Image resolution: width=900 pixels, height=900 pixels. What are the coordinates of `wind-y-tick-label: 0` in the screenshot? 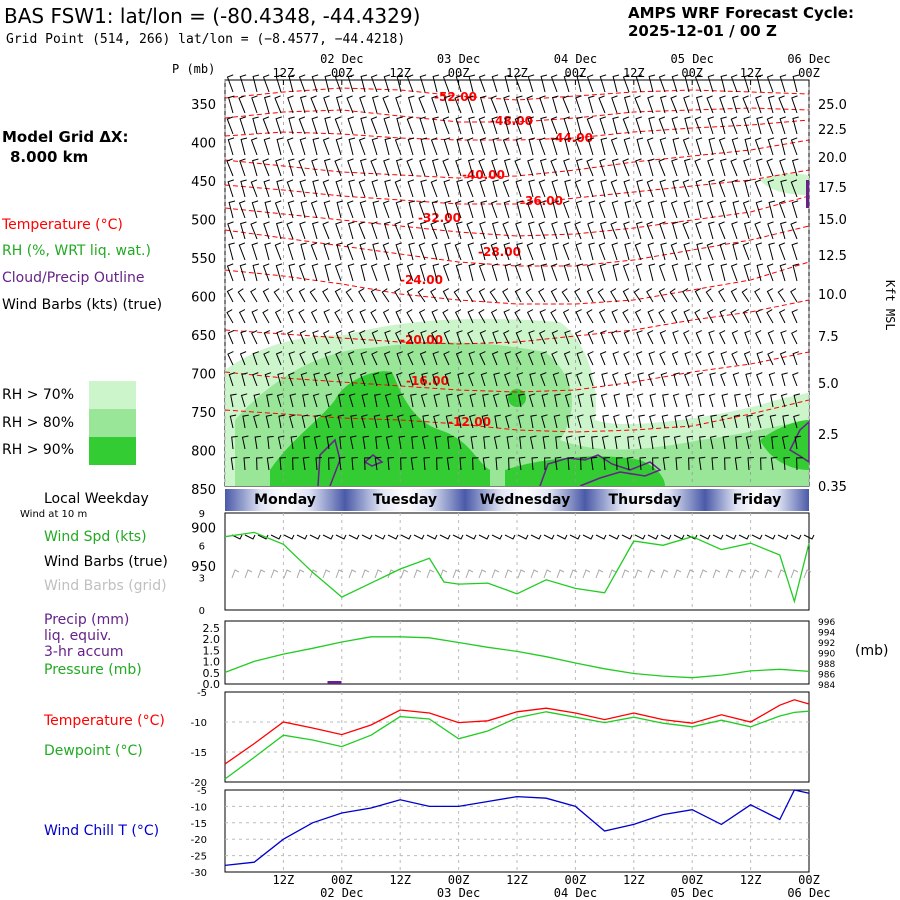 It's located at (202, 611).